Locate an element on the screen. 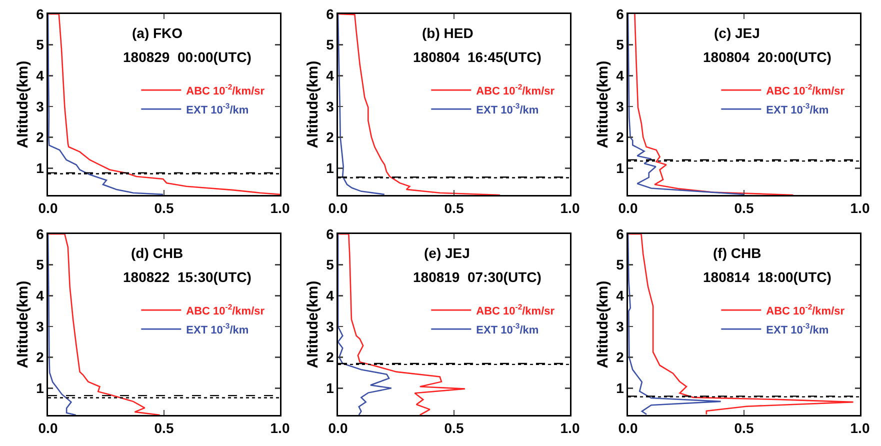 Image resolution: width=881 pixels, height=446 pixels. text: (e) JEJ is located at coordinates (447, 253).